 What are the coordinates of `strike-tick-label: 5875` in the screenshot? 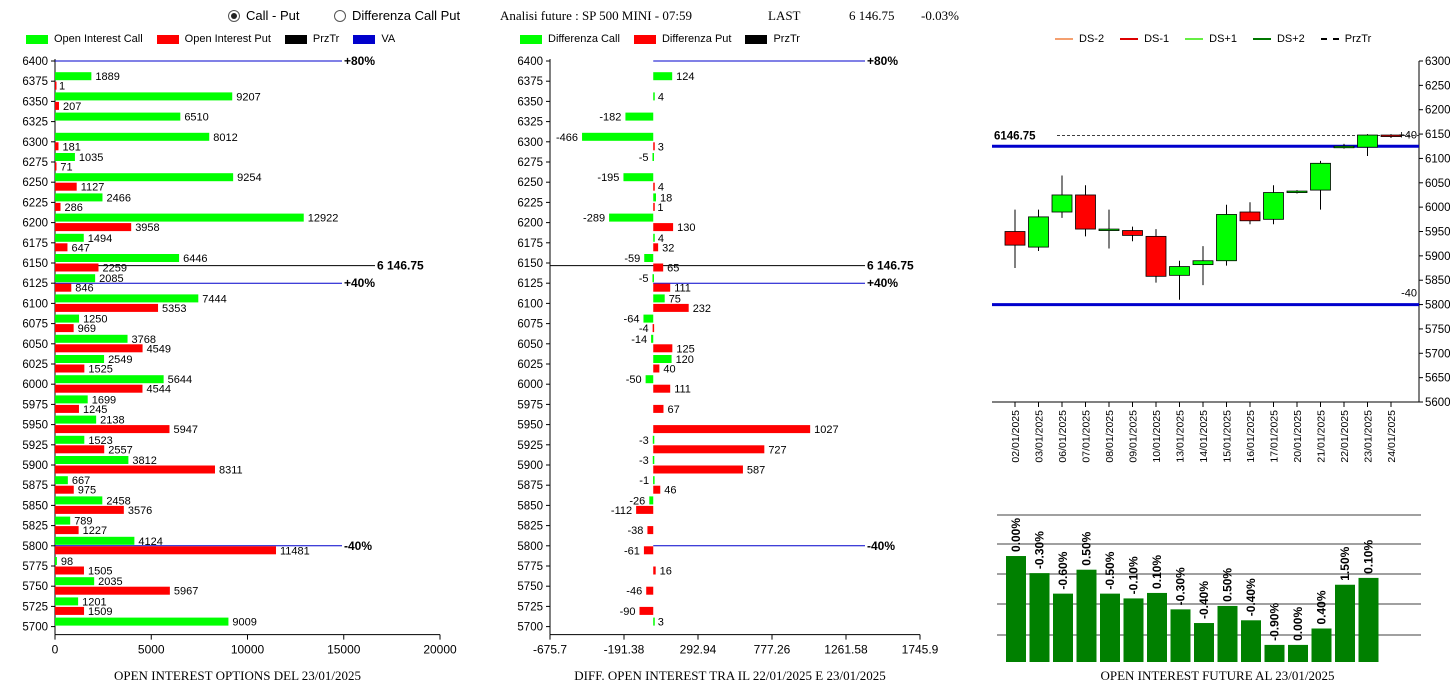 It's located at (35, 486).